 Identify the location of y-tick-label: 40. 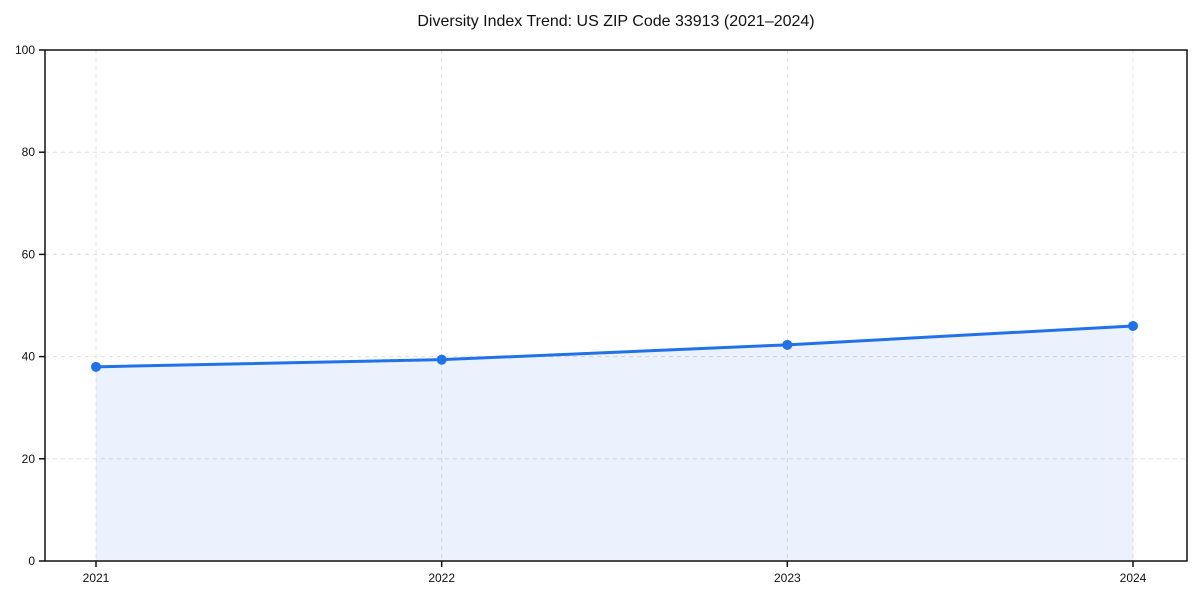
(29, 357).